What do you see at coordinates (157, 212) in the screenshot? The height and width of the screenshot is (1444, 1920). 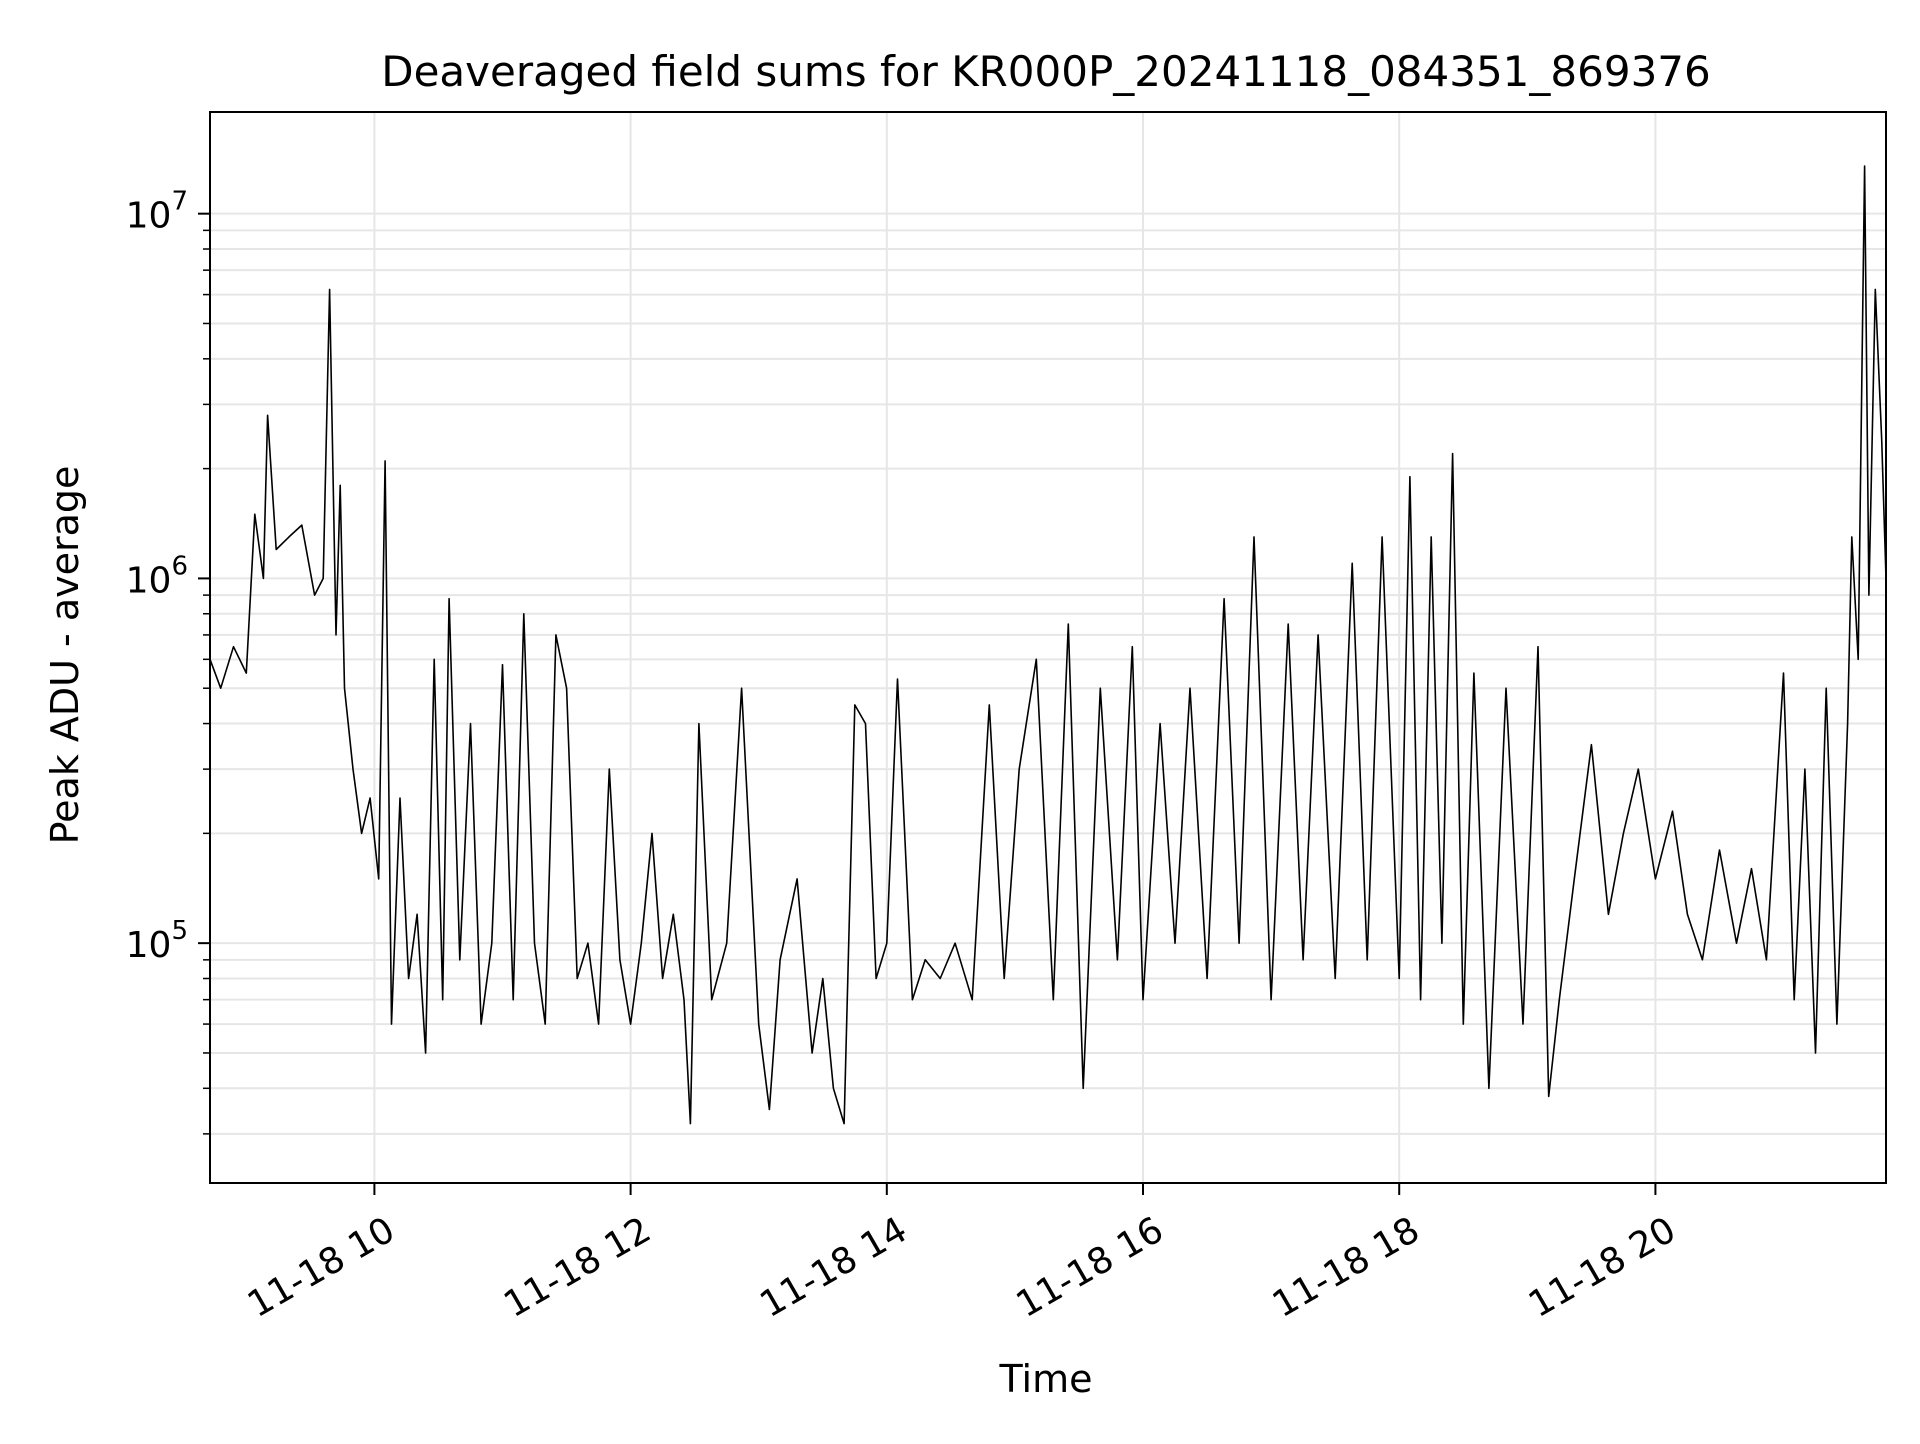 I see `y-tick-label: 10⁷` at bounding box center [157, 212].